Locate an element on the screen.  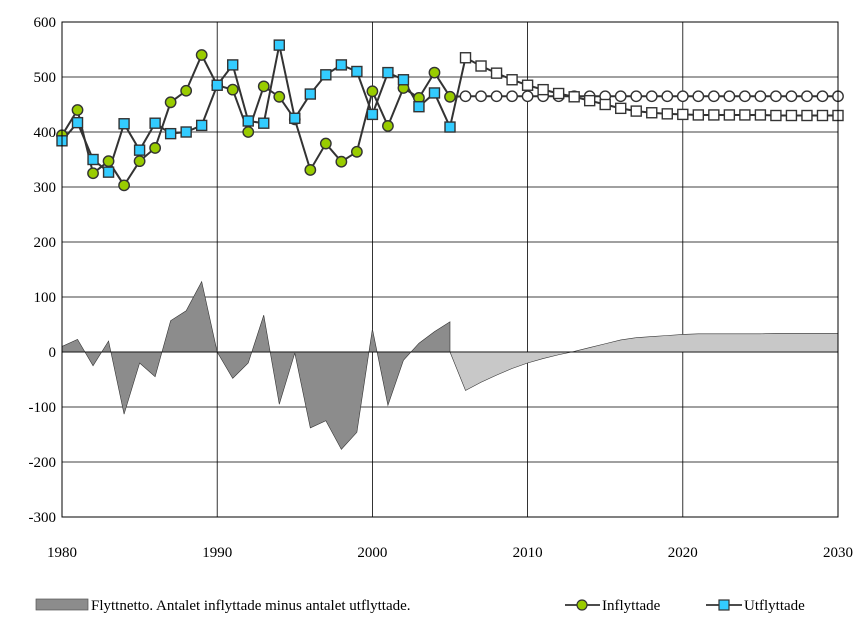
y-tick-label: 600 is located at coordinates (45, 23).